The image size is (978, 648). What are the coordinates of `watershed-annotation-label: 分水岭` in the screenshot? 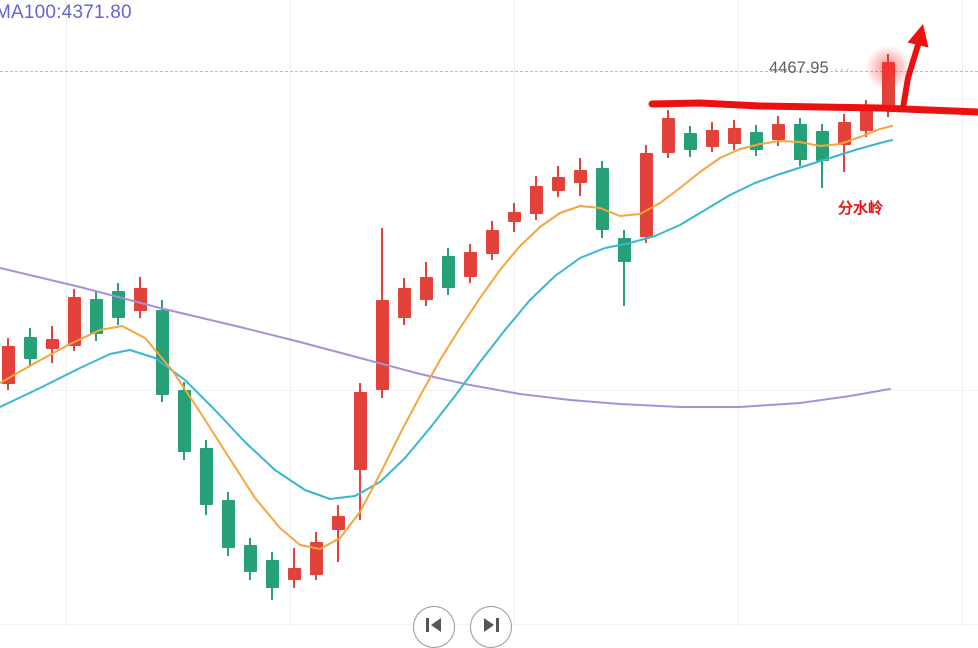 It's located at (861, 208).